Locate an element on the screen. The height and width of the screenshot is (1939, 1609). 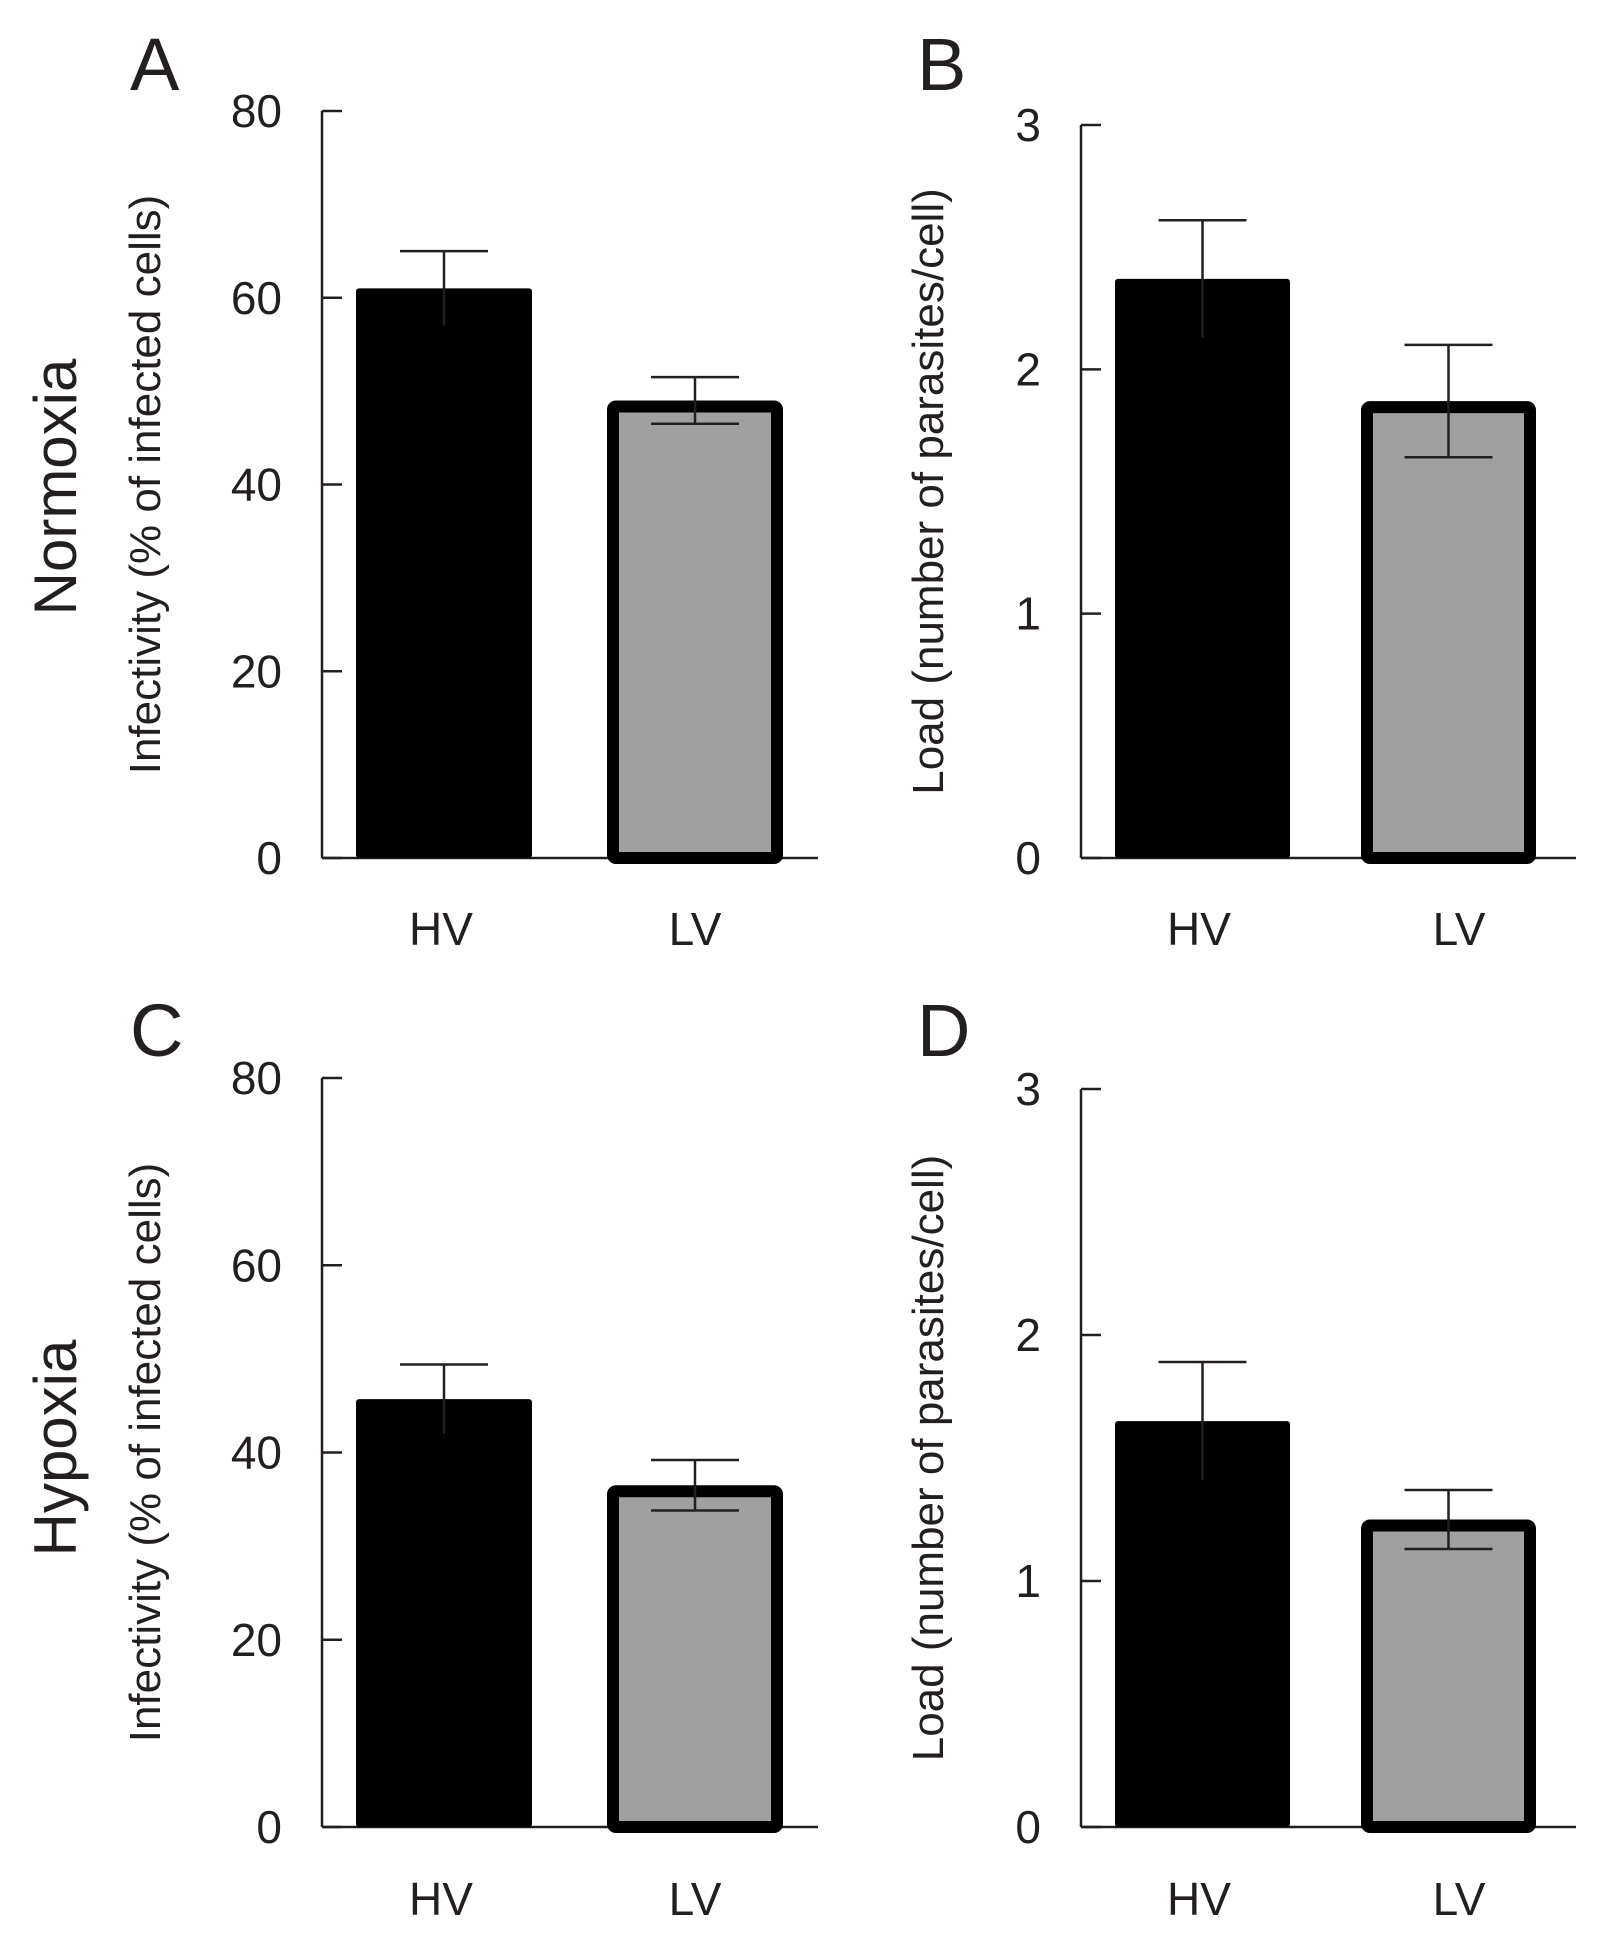
panel-letter: A is located at coordinates (155, 64).